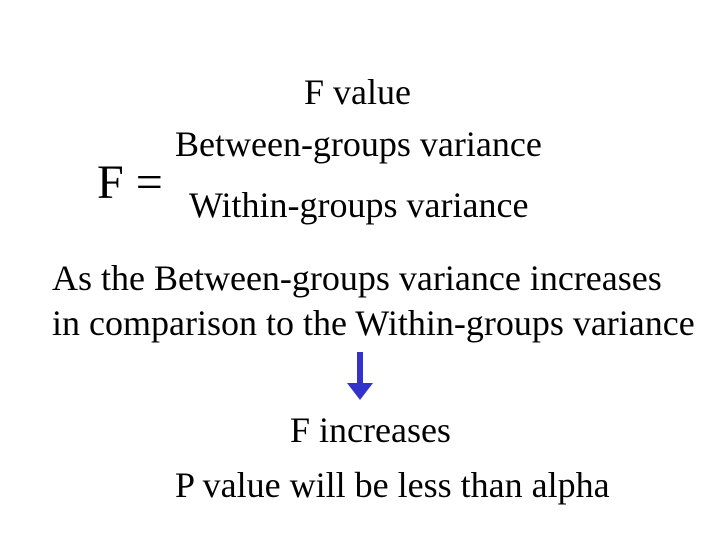 The image size is (719, 539). What do you see at coordinates (360, 391) in the screenshot?
I see `down-arrow-head` at bounding box center [360, 391].